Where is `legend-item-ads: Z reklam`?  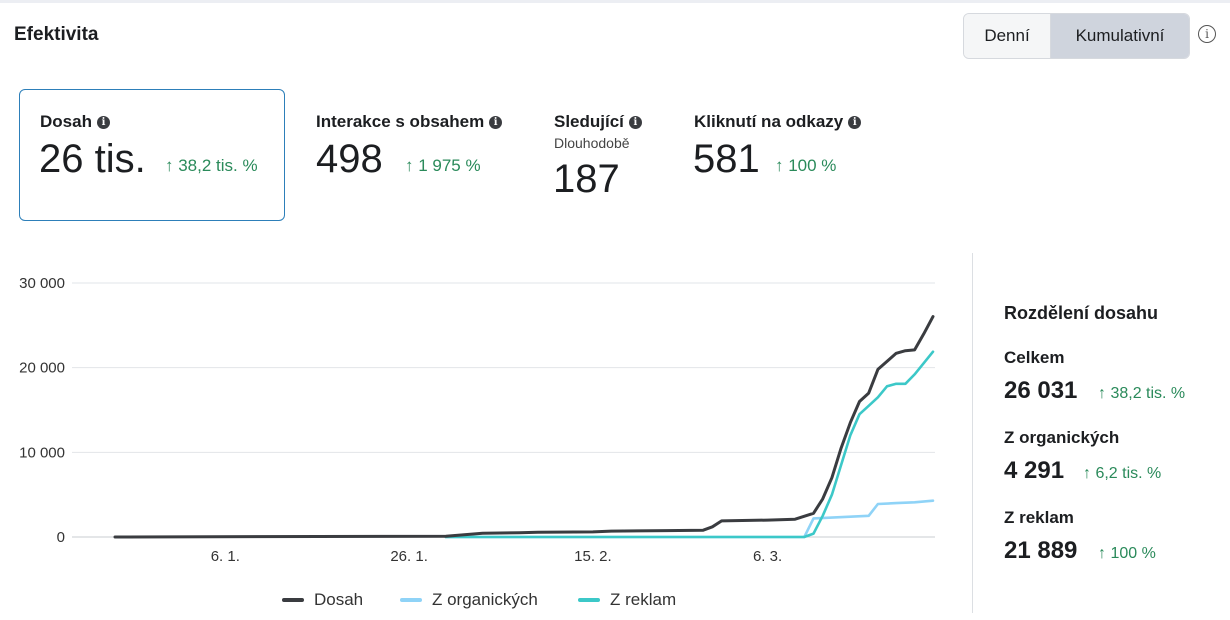
legend-item-ads: Z reklam is located at coordinates (627, 600).